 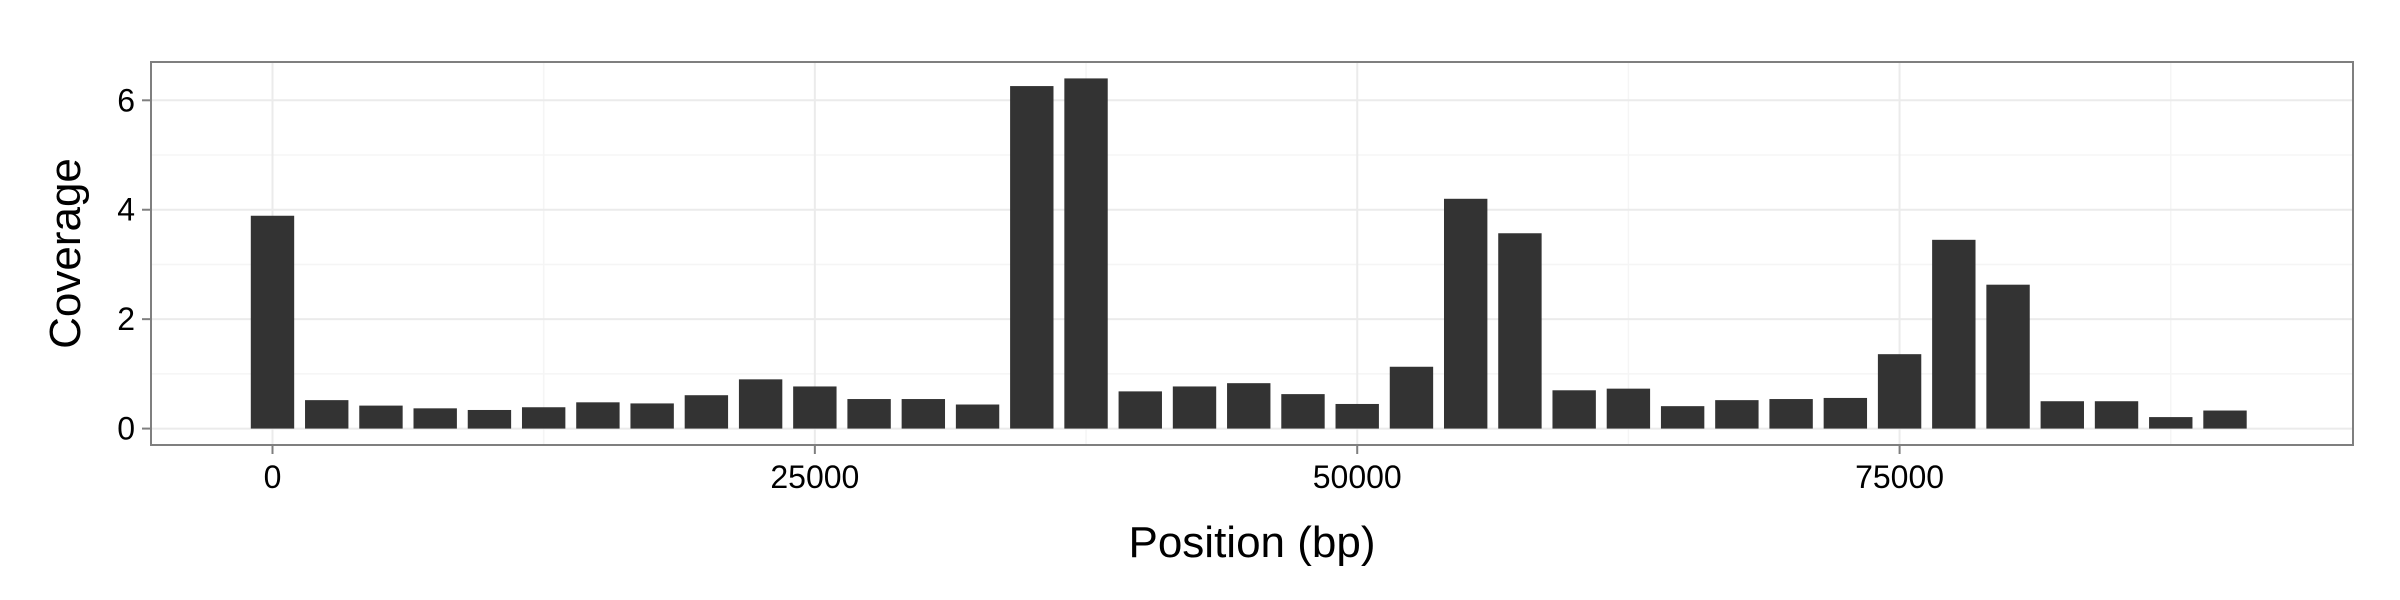 What do you see at coordinates (814, 477) in the screenshot?
I see `x-tick-label: 25000` at bounding box center [814, 477].